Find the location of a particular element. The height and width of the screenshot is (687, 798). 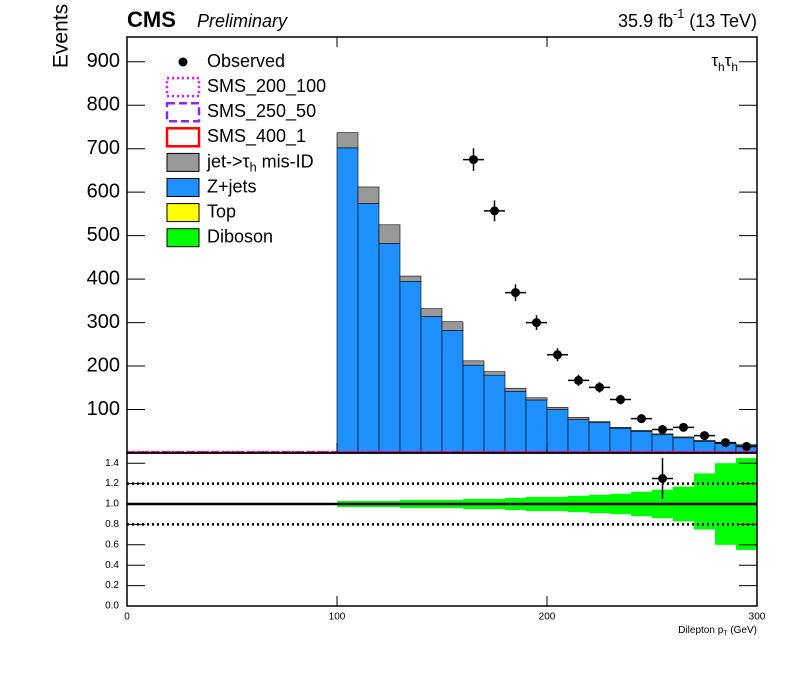

y-tick-label: 300 is located at coordinates (103, 322).